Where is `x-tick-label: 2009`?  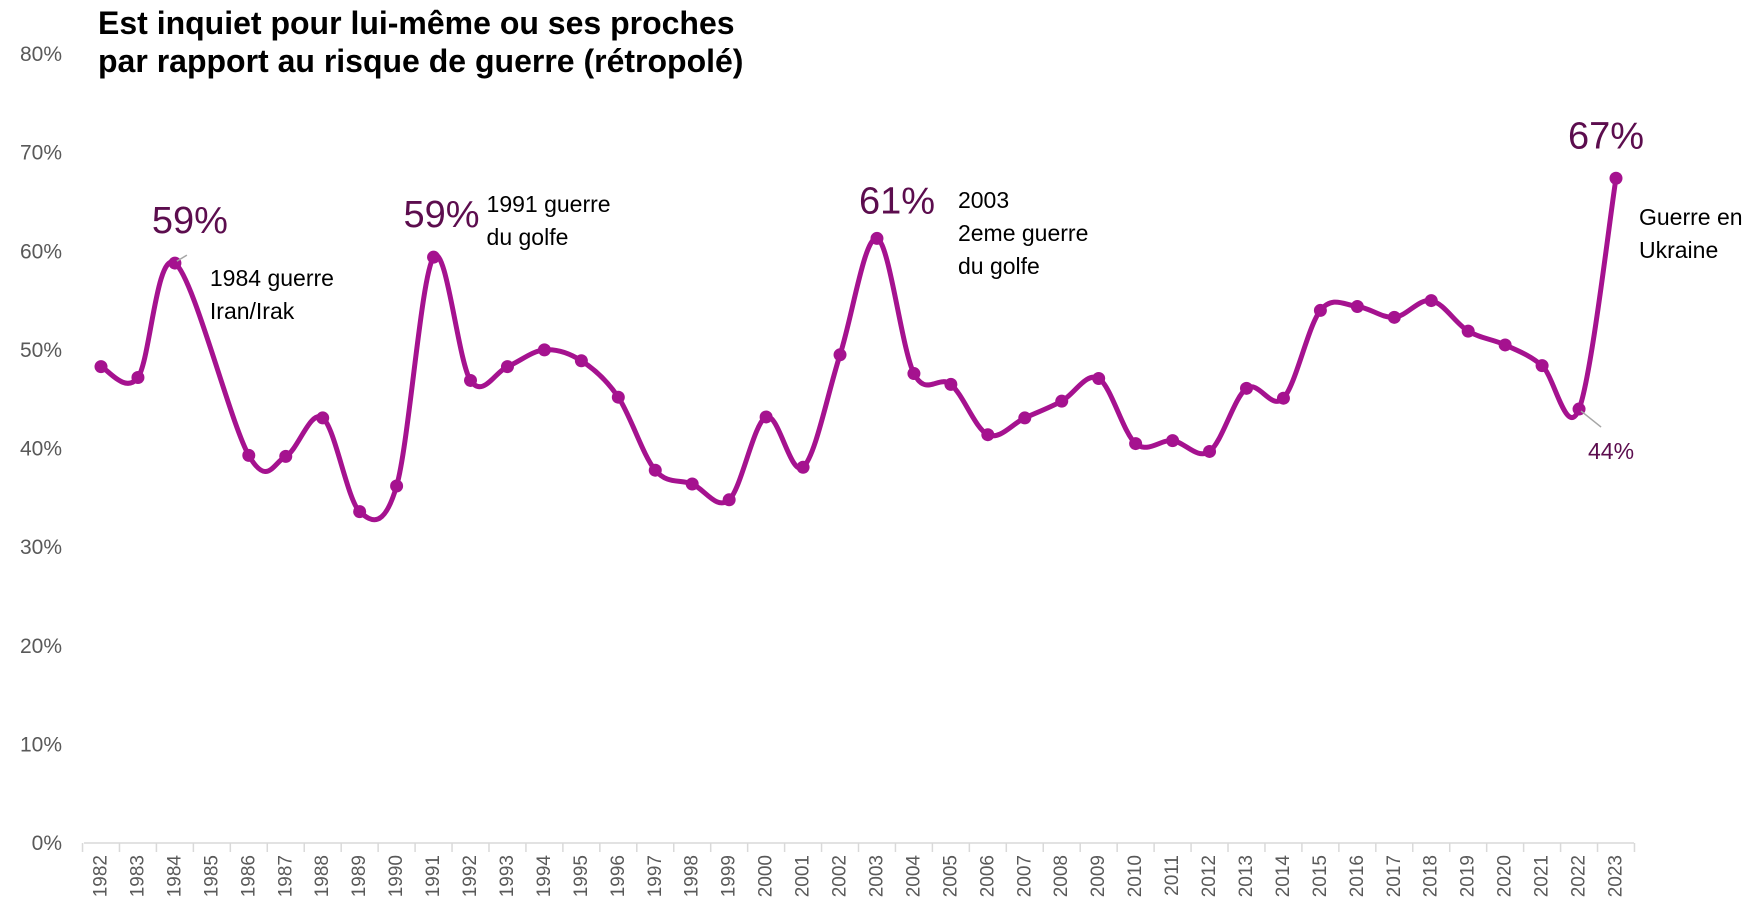 x-tick-label: 2009 is located at coordinates (1098, 876).